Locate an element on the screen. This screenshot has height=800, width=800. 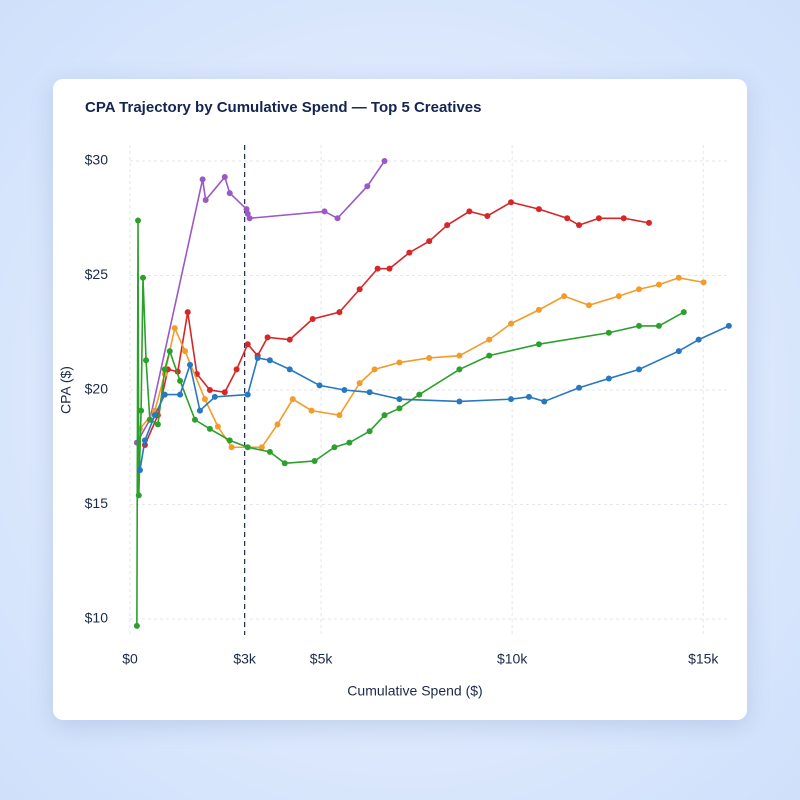
x-tick-label: $15k is located at coordinates (703, 659).